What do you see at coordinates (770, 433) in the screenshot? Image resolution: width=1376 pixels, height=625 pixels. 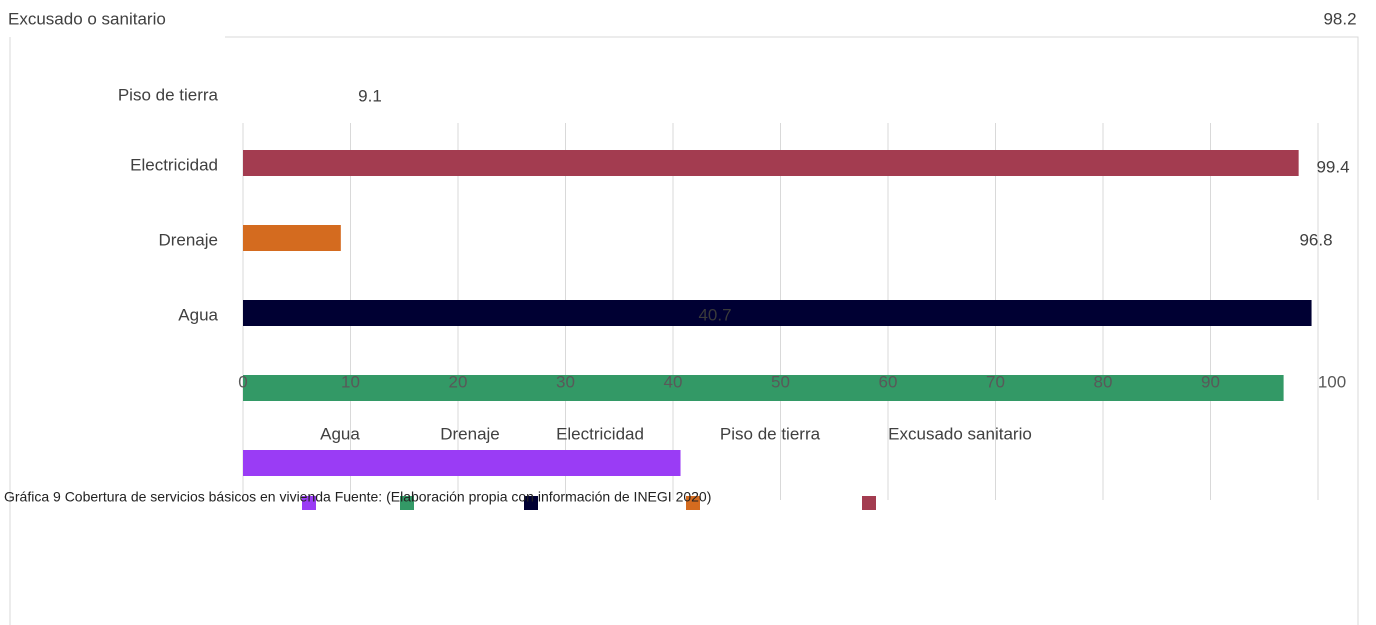 I see `legend-label: Piso de tierra` at bounding box center [770, 433].